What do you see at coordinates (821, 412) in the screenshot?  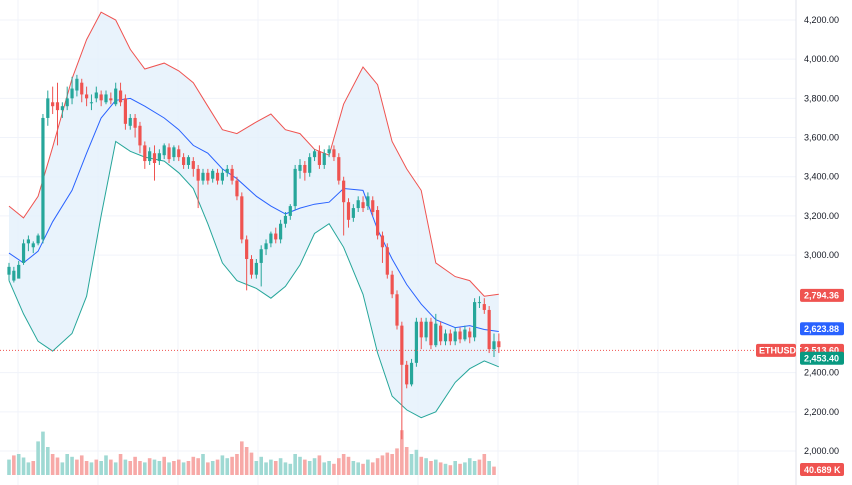 I see `y-tick-label: 2,200.00` at bounding box center [821, 412].